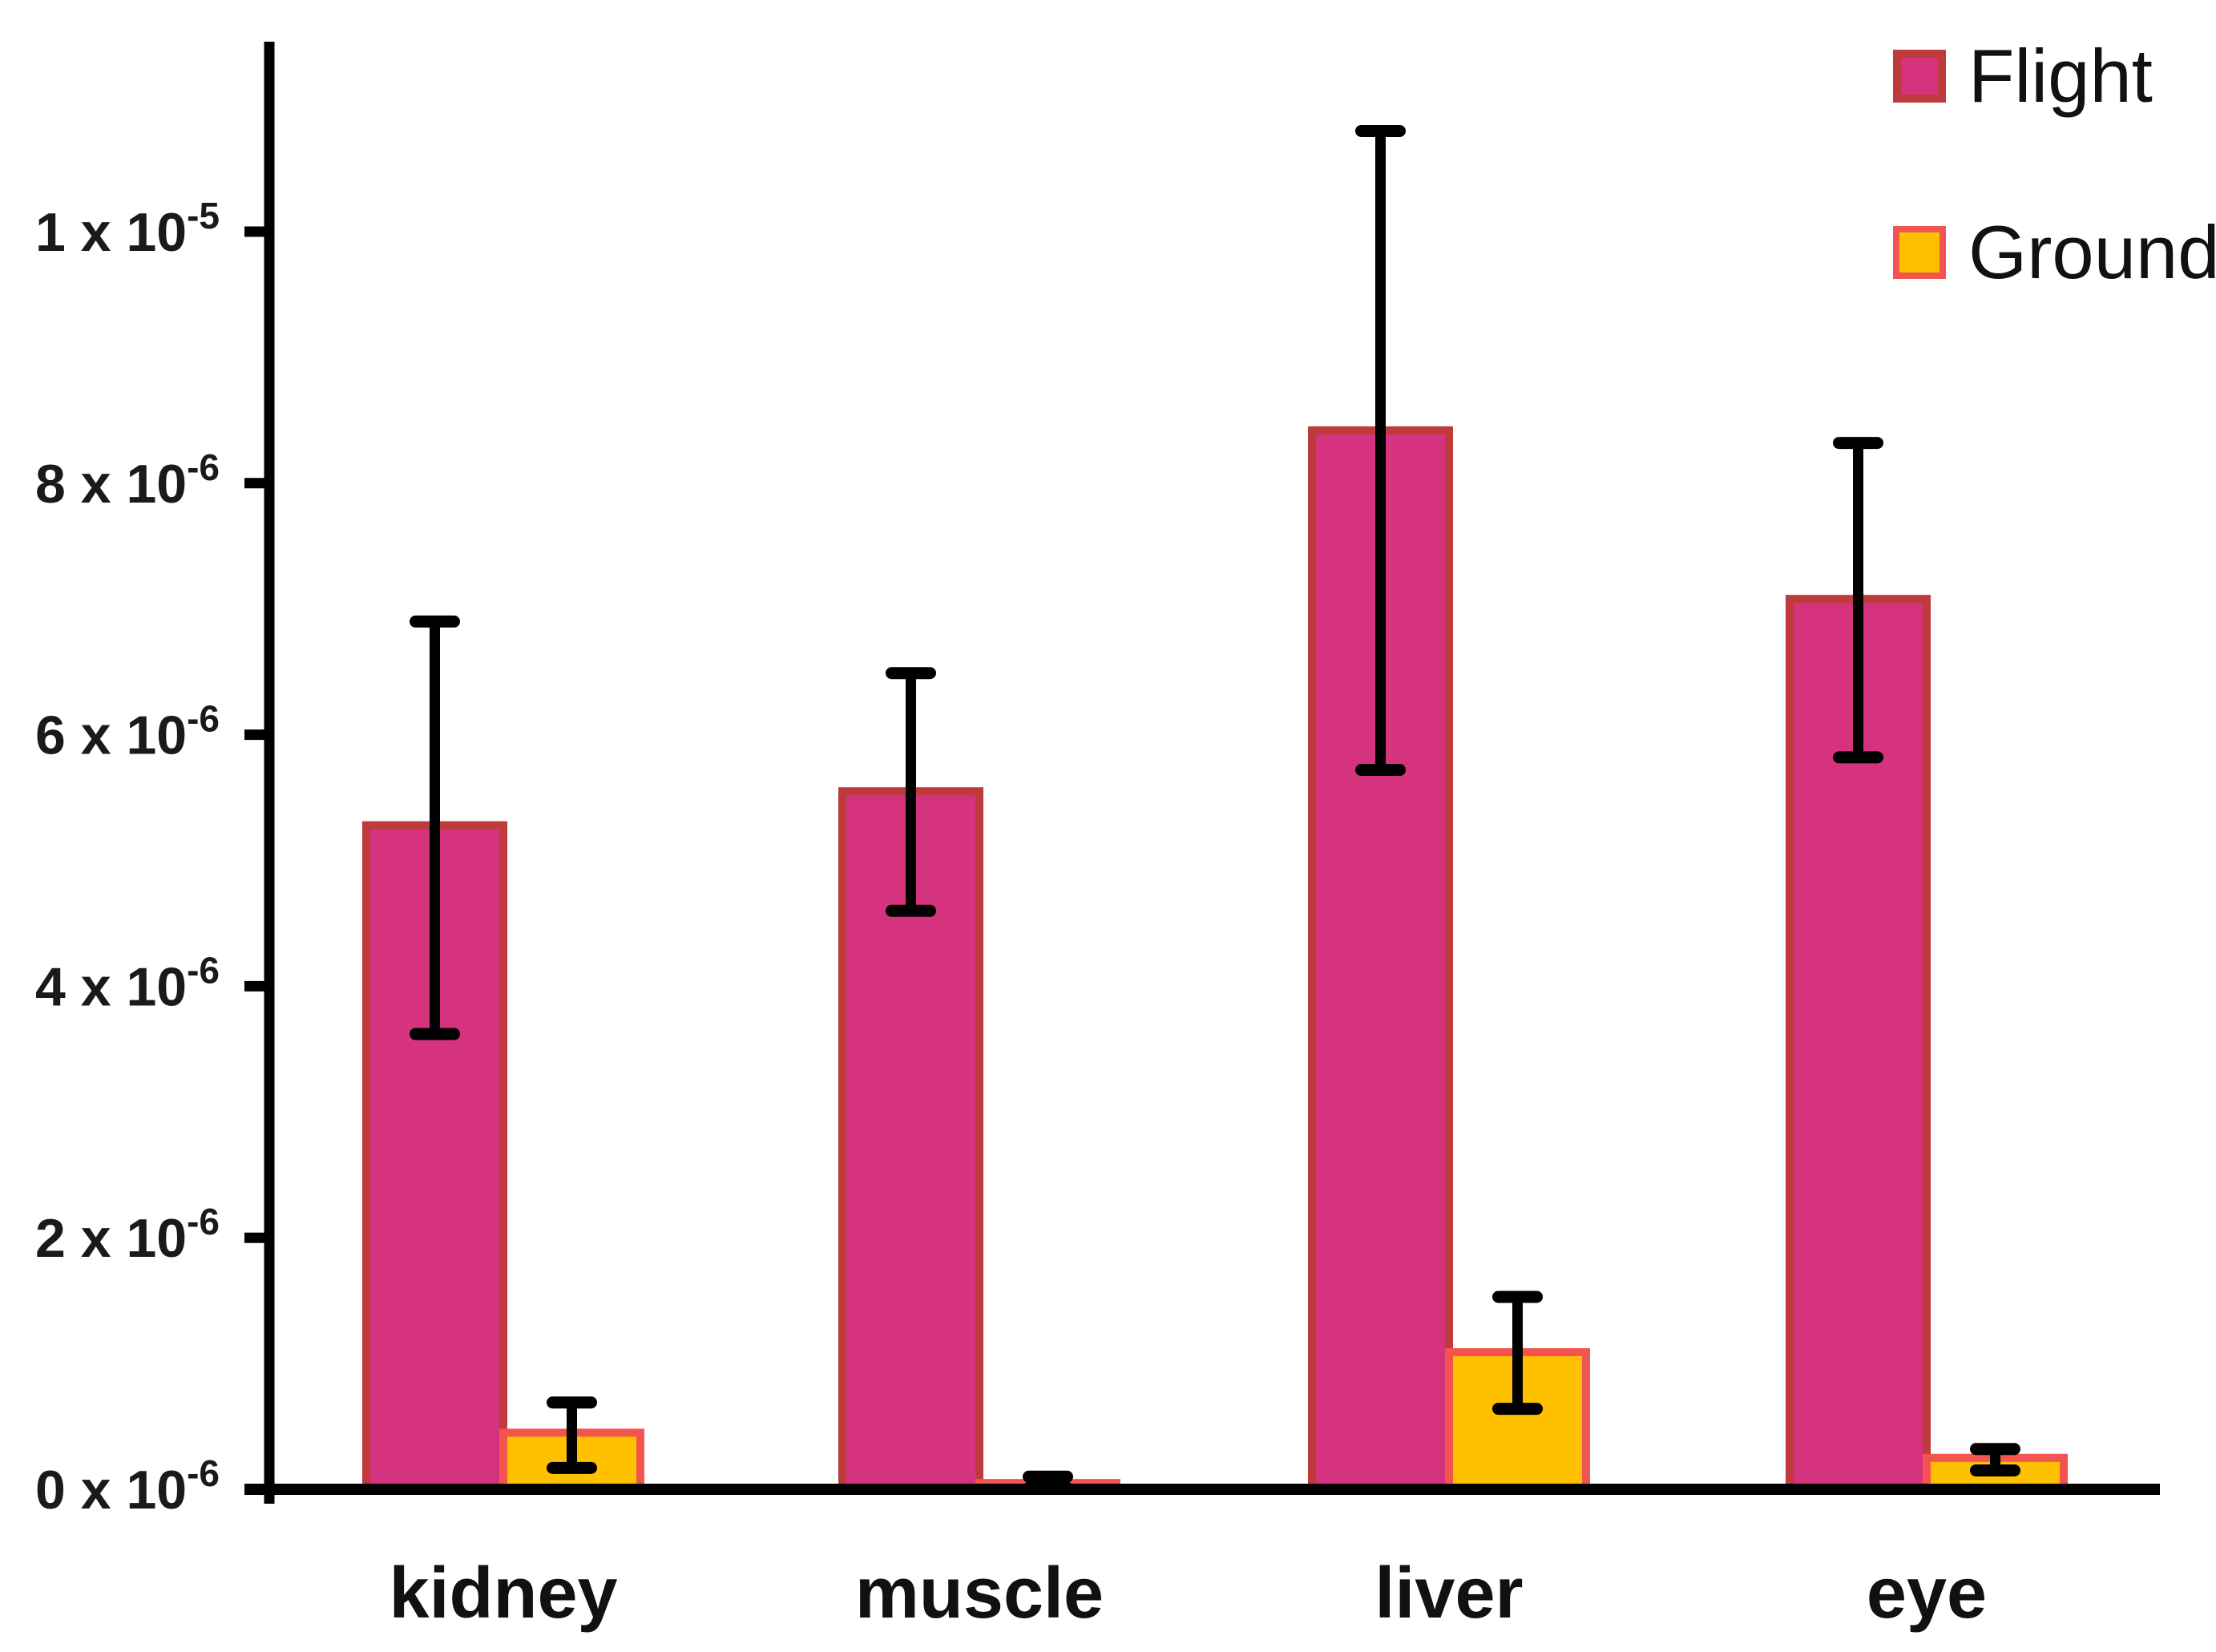 The image size is (2216, 1652). Describe the element at coordinates (127, 480) in the screenshot. I see `y-axis-tick-label: 8 x 10⁻⁶` at that location.